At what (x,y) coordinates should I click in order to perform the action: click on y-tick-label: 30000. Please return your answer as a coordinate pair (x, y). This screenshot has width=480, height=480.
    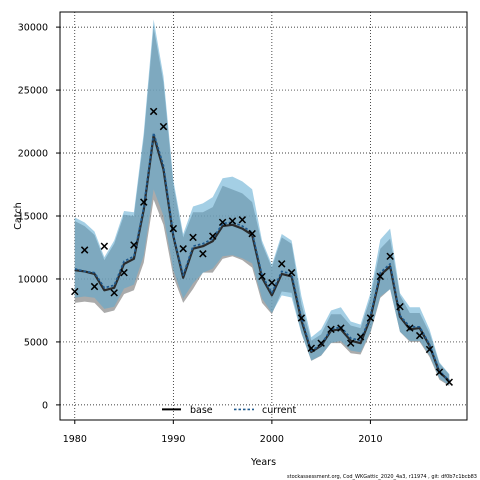
    Looking at the image, I should click on (33, 28).